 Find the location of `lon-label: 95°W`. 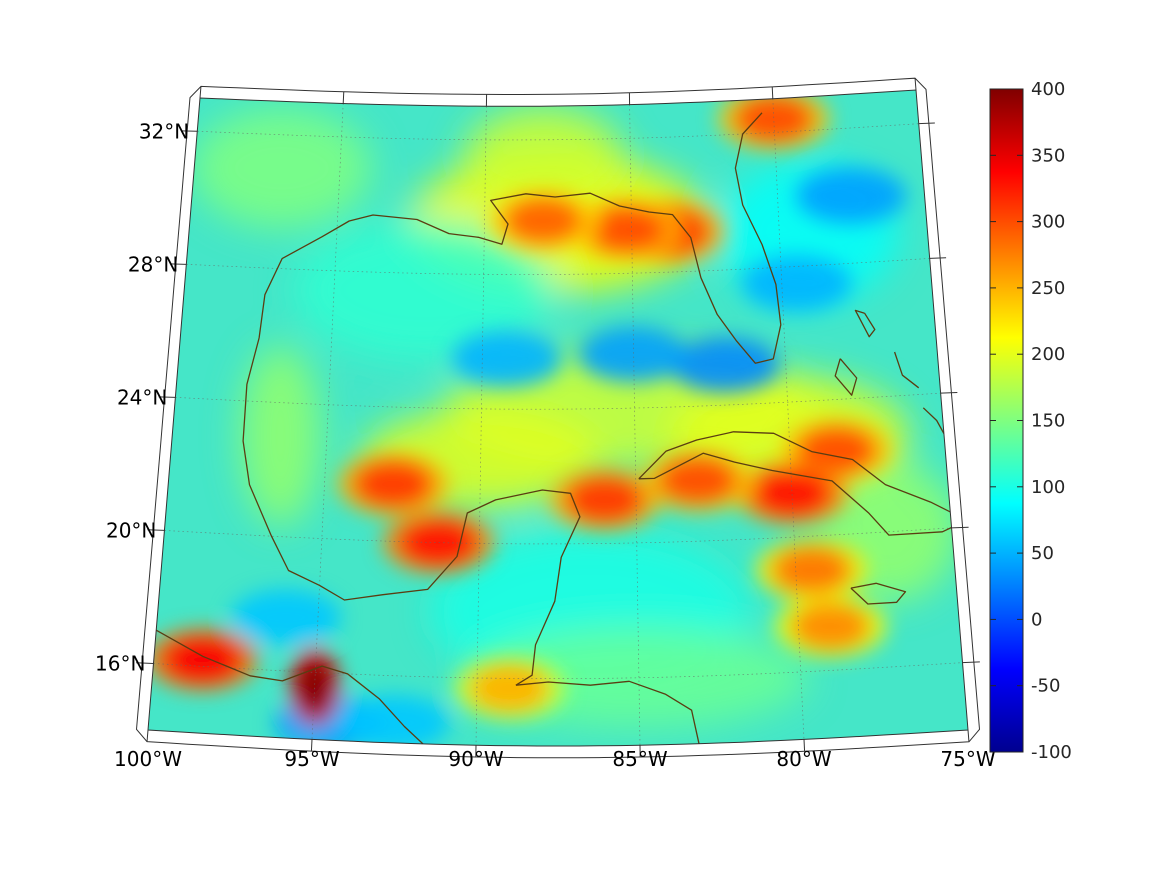

lon-label: 95°W is located at coordinates (311, 759).